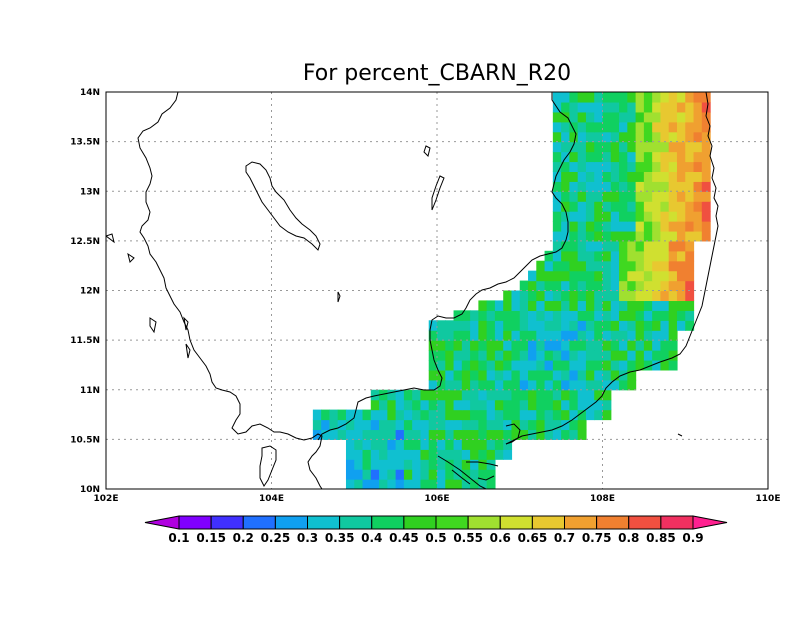 This screenshot has height=618, width=800. I want to click on x-axis: 102E 104E 106E 108E 110E, so click(437, 499).